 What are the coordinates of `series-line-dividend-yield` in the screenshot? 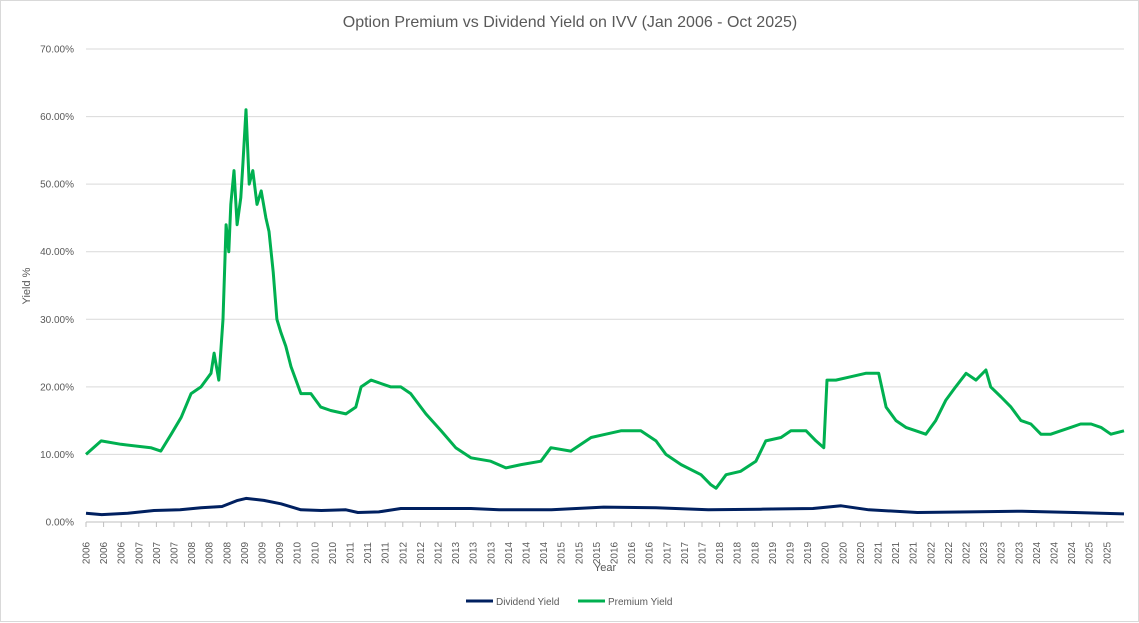 It's located at (605, 506).